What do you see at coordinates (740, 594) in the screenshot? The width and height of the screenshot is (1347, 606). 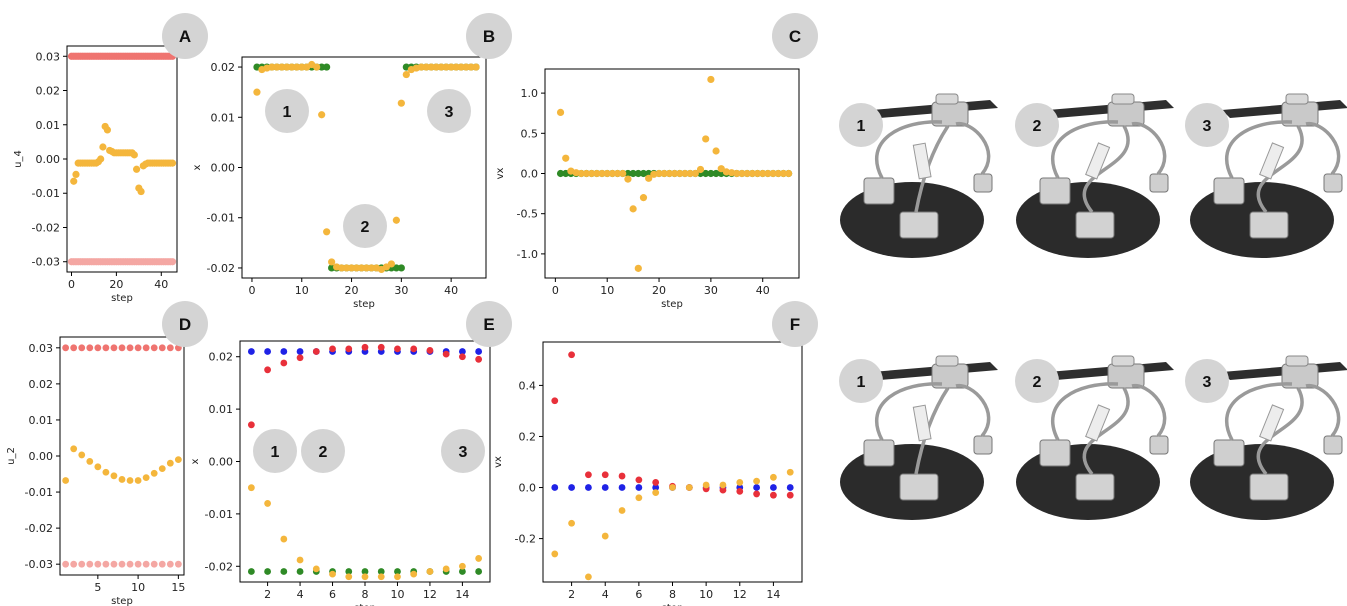 I see `x-tick-label: 12` at bounding box center [740, 594].